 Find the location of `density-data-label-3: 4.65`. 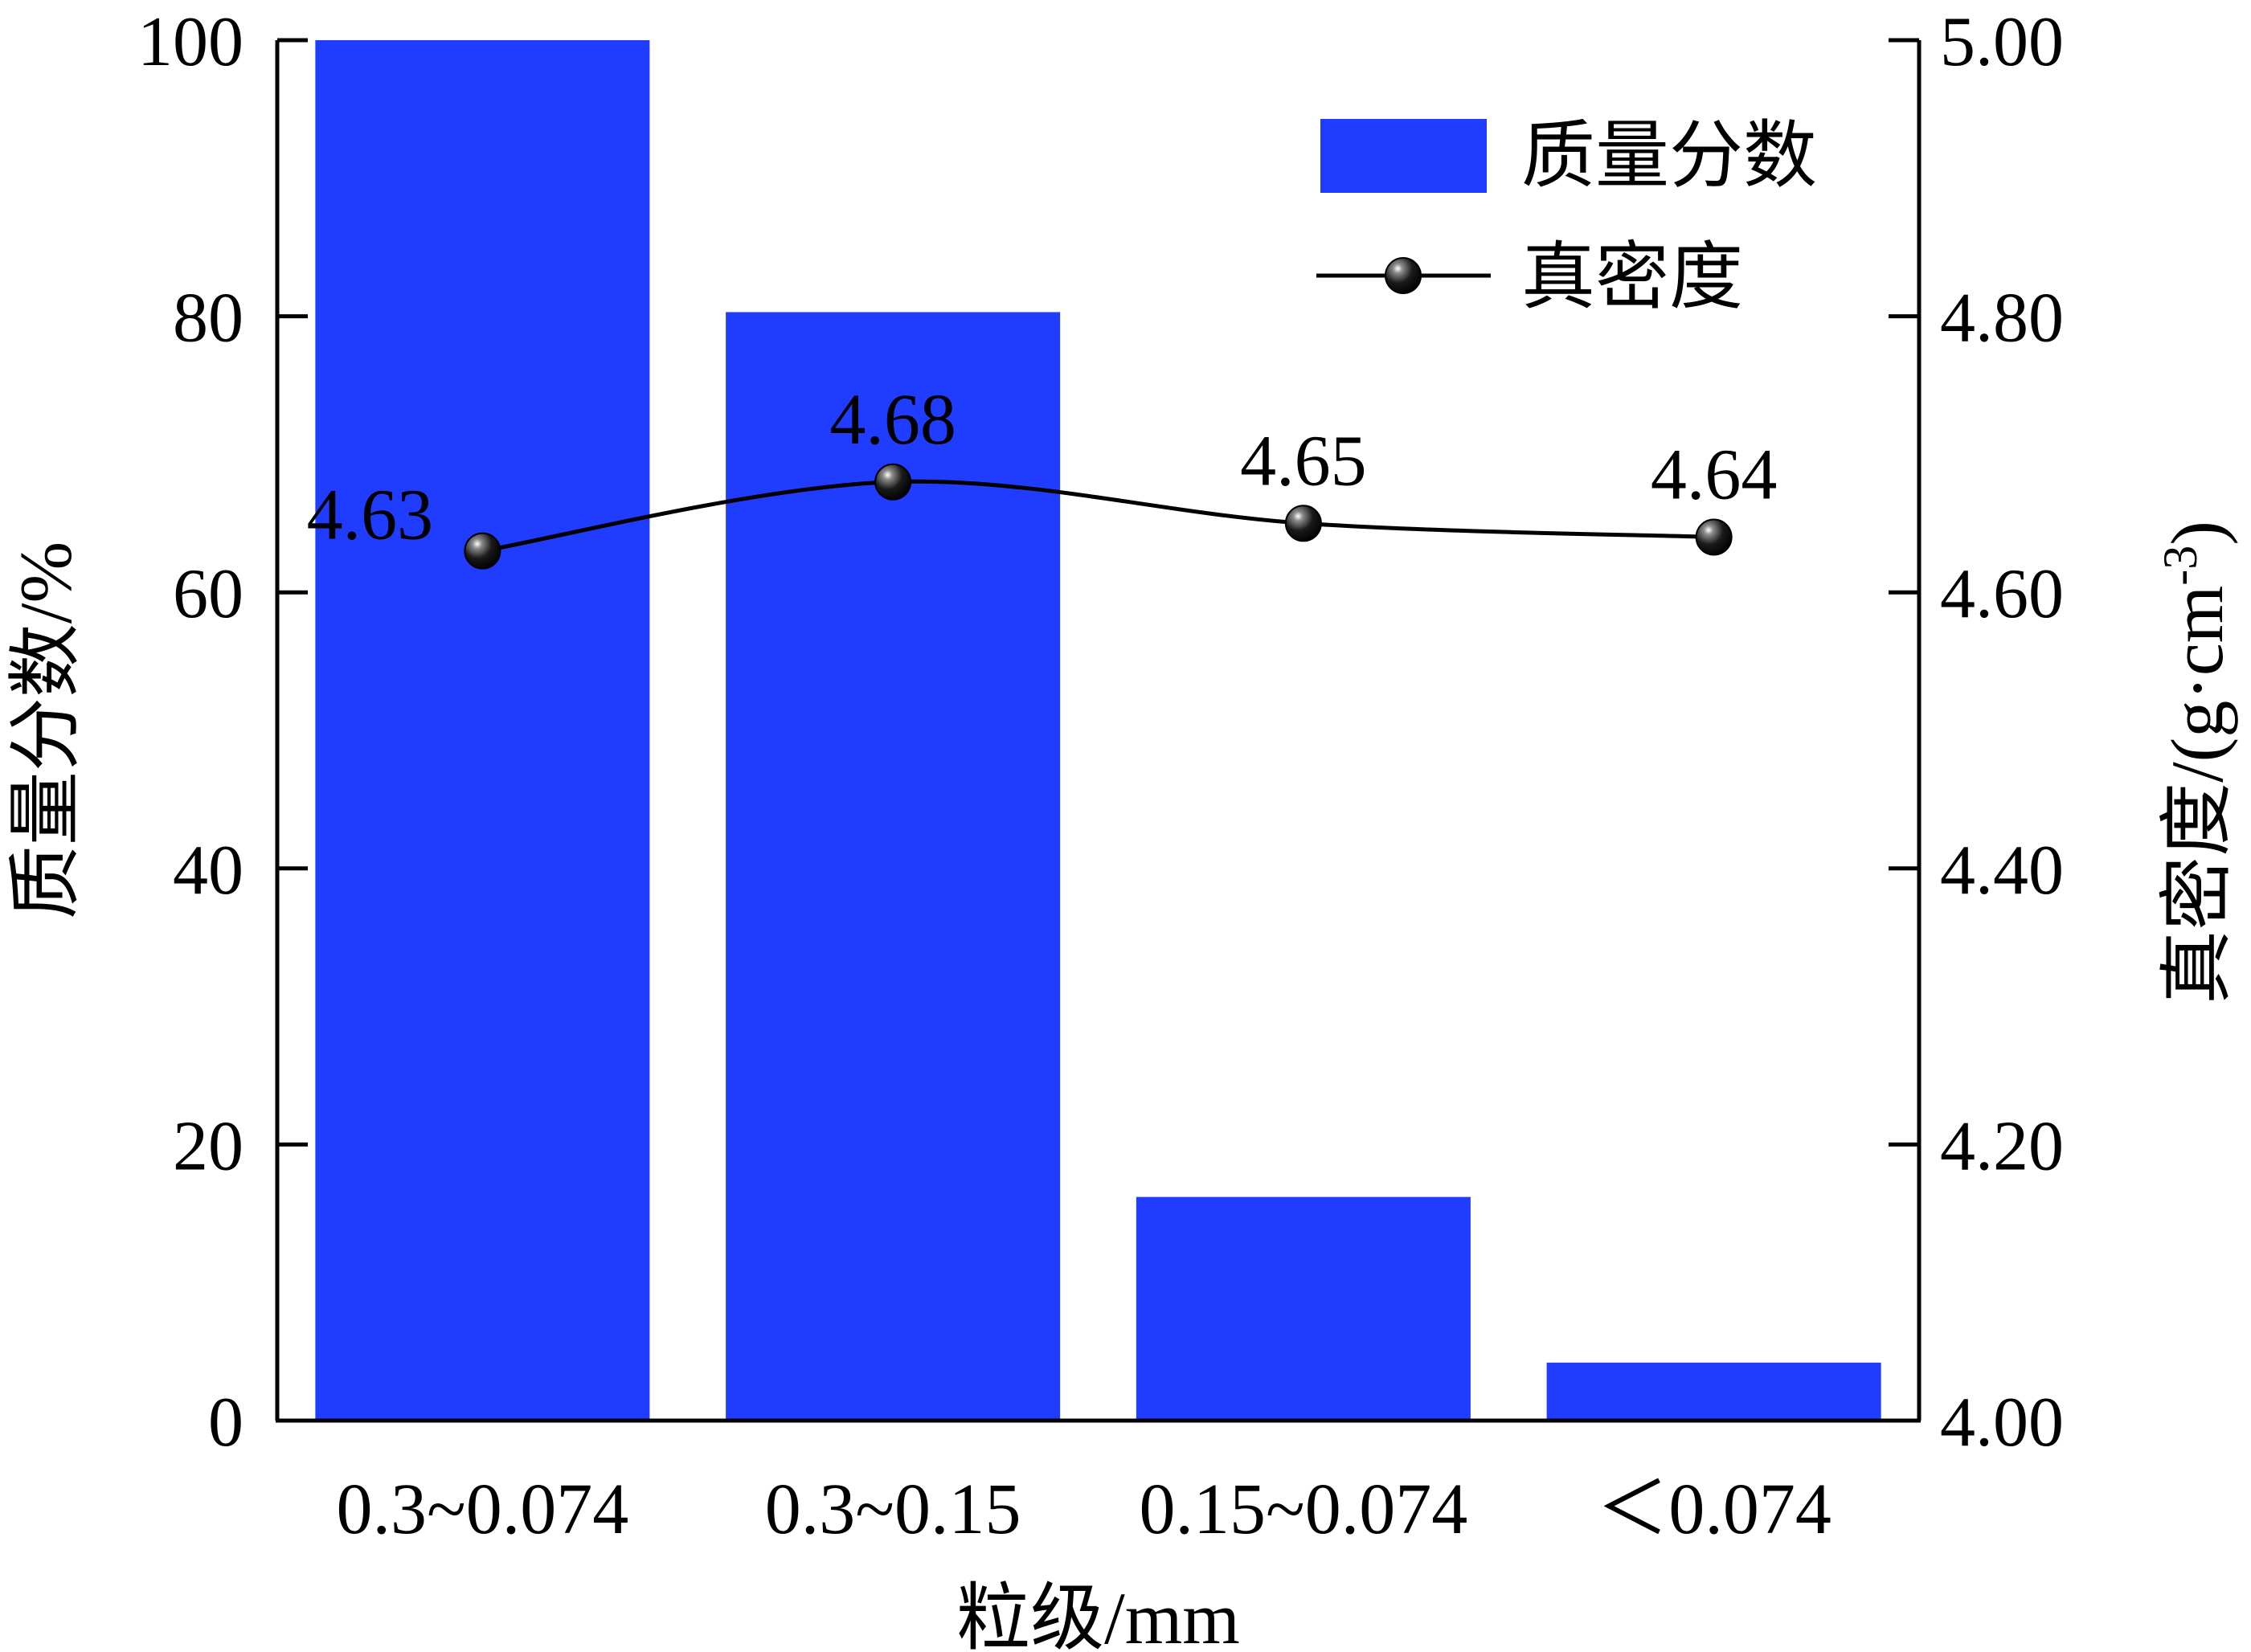

density-data-label-3: 4.65 is located at coordinates (1303, 461).